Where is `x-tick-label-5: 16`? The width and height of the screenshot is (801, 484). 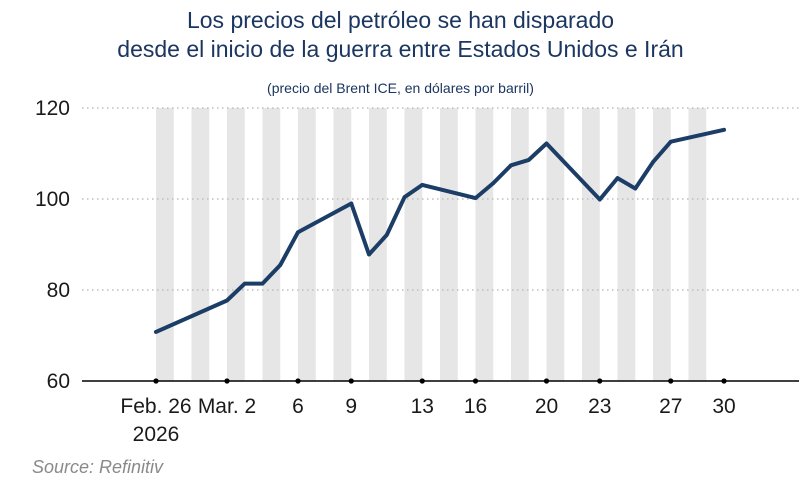
x-tick-label-5: 16 is located at coordinates (475, 406).